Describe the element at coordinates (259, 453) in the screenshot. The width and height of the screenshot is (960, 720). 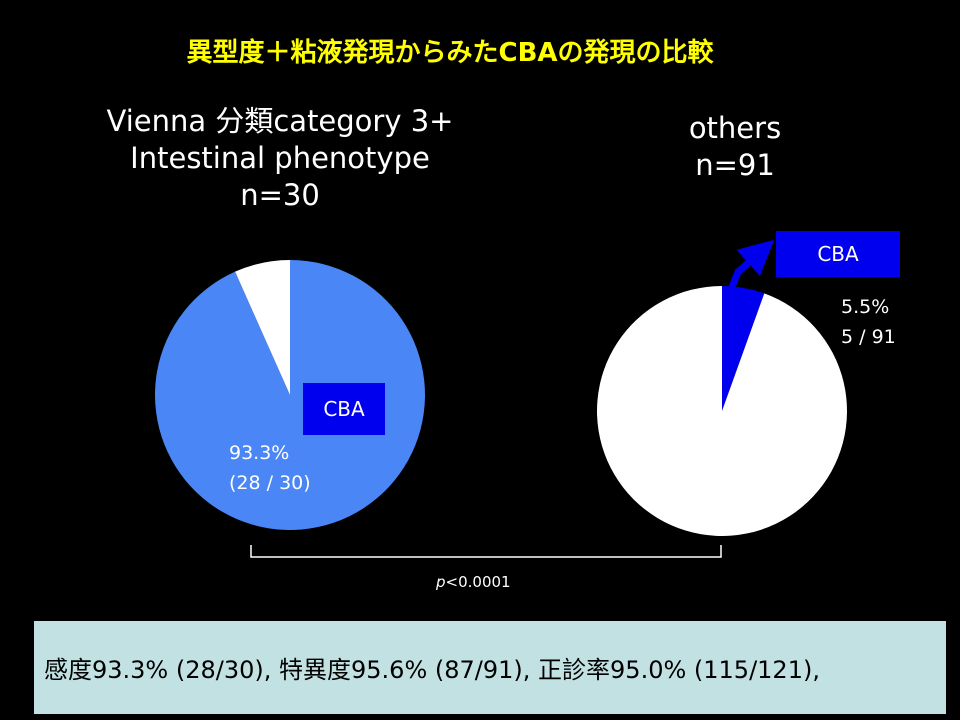
I see `left-cba-percent: 93.3%` at that location.